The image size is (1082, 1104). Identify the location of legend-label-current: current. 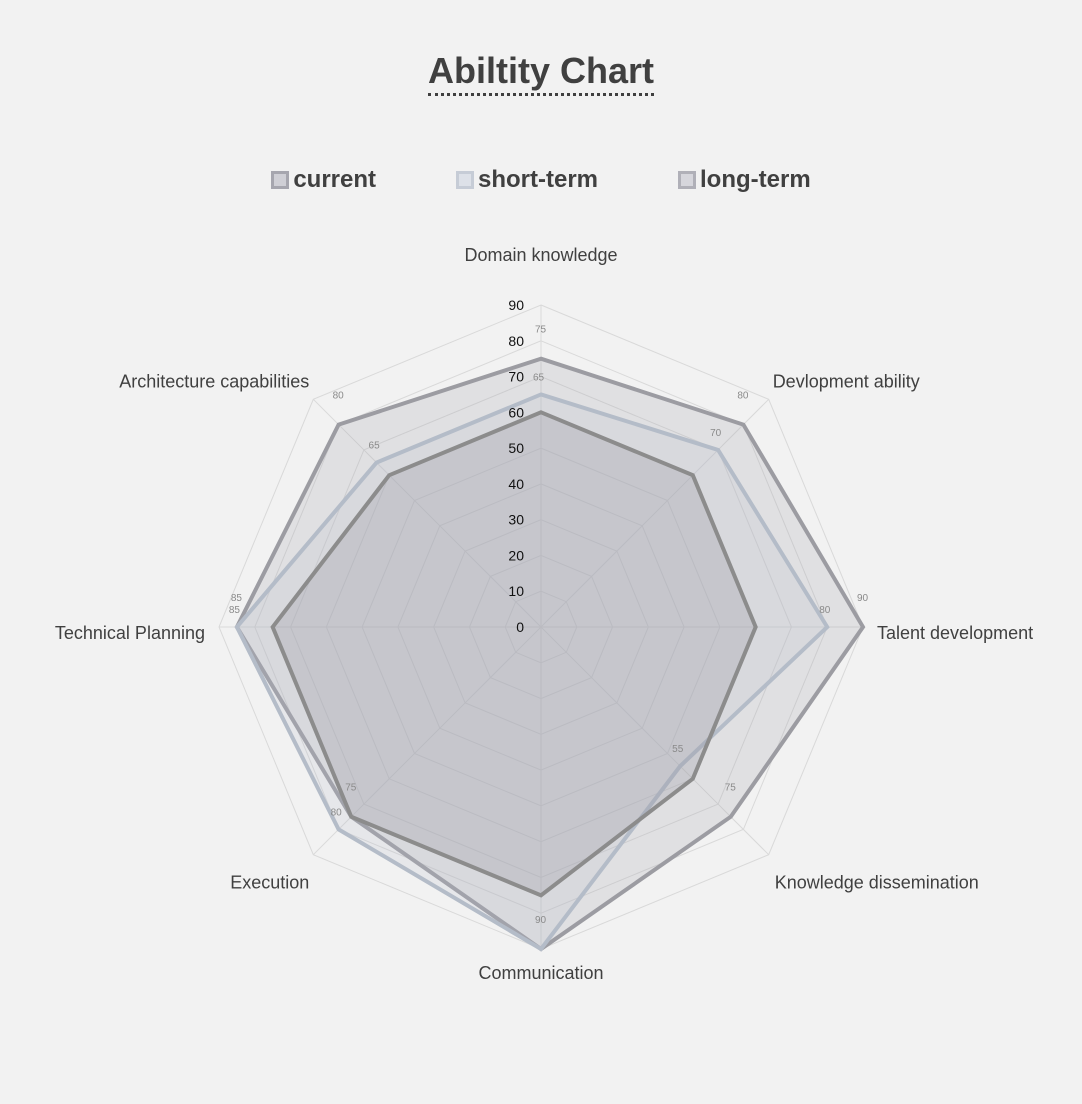
(334, 179).